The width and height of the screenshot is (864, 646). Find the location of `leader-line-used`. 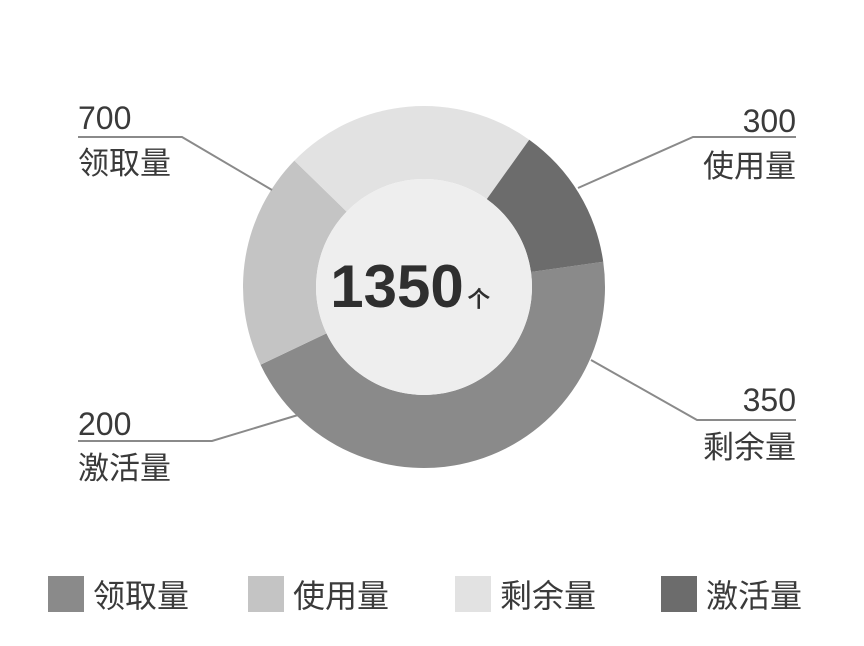

leader-line-used is located at coordinates (686, 162).